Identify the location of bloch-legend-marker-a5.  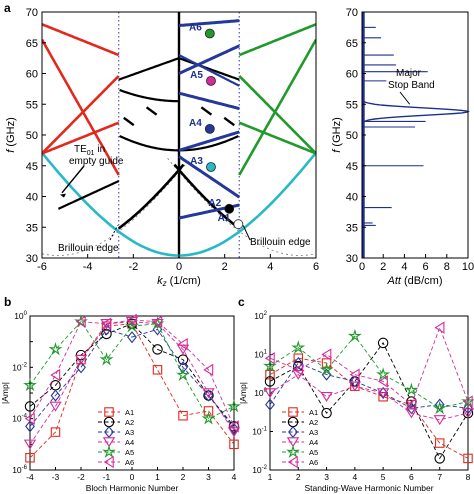
(109, 451).